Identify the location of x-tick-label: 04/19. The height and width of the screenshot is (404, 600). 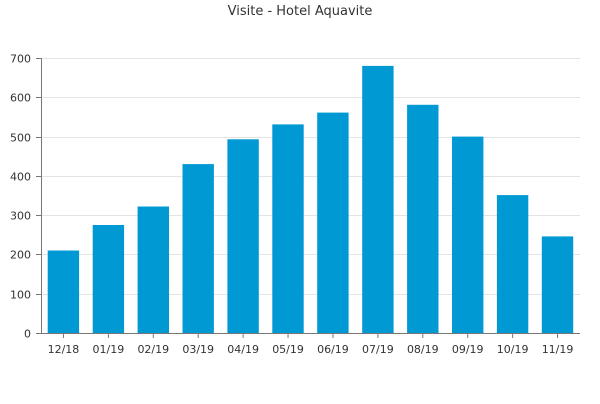
(243, 349).